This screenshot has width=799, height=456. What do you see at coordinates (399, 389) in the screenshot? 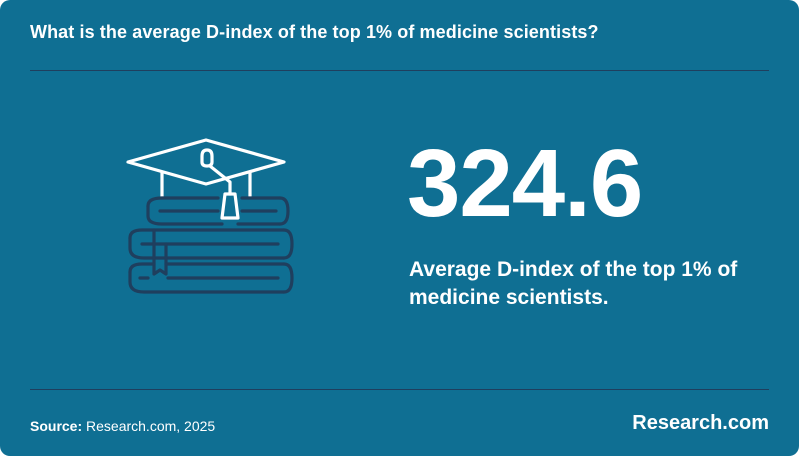
I see `bottom-divider` at bounding box center [399, 389].